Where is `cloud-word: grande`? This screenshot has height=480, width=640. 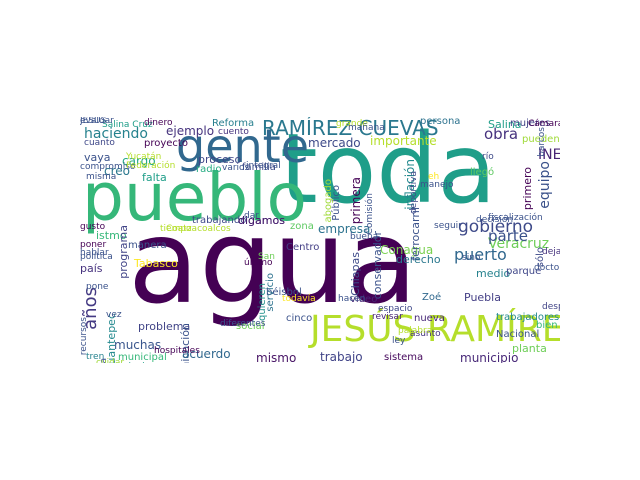
cloud-word: grande is located at coordinates (352, 124).